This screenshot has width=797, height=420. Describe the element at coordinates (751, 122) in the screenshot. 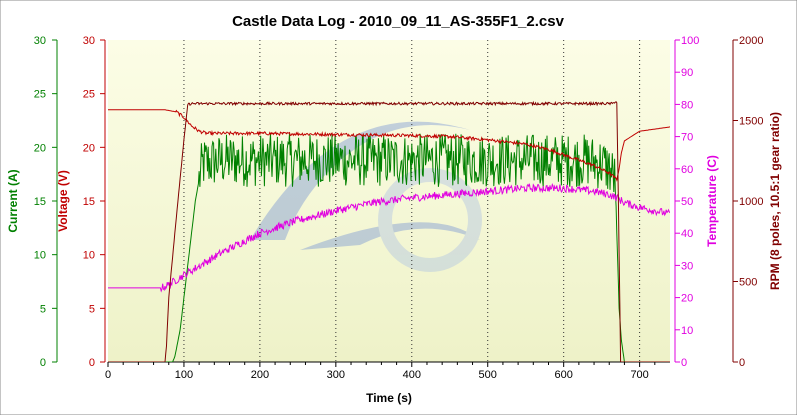

I see `y-tick-label-rpm: 1500` at that location.